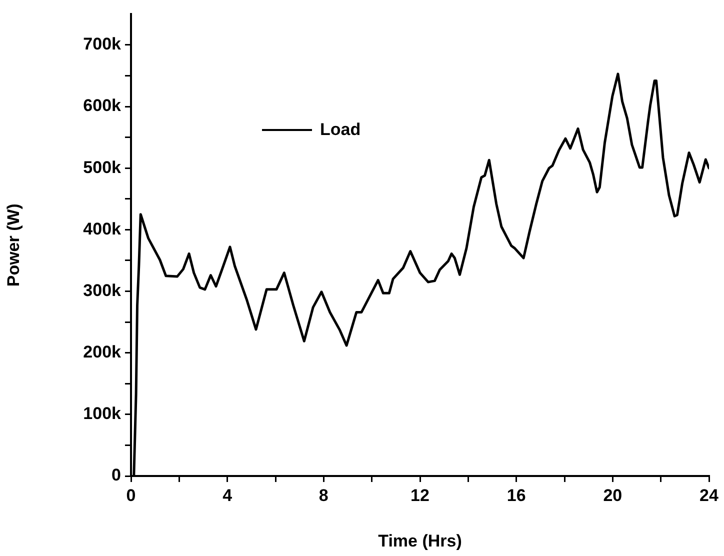  What do you see at coordinates (516, 495) in the screenshot?
I see `x-tick-label: 16` at bounding box center [516, 495].